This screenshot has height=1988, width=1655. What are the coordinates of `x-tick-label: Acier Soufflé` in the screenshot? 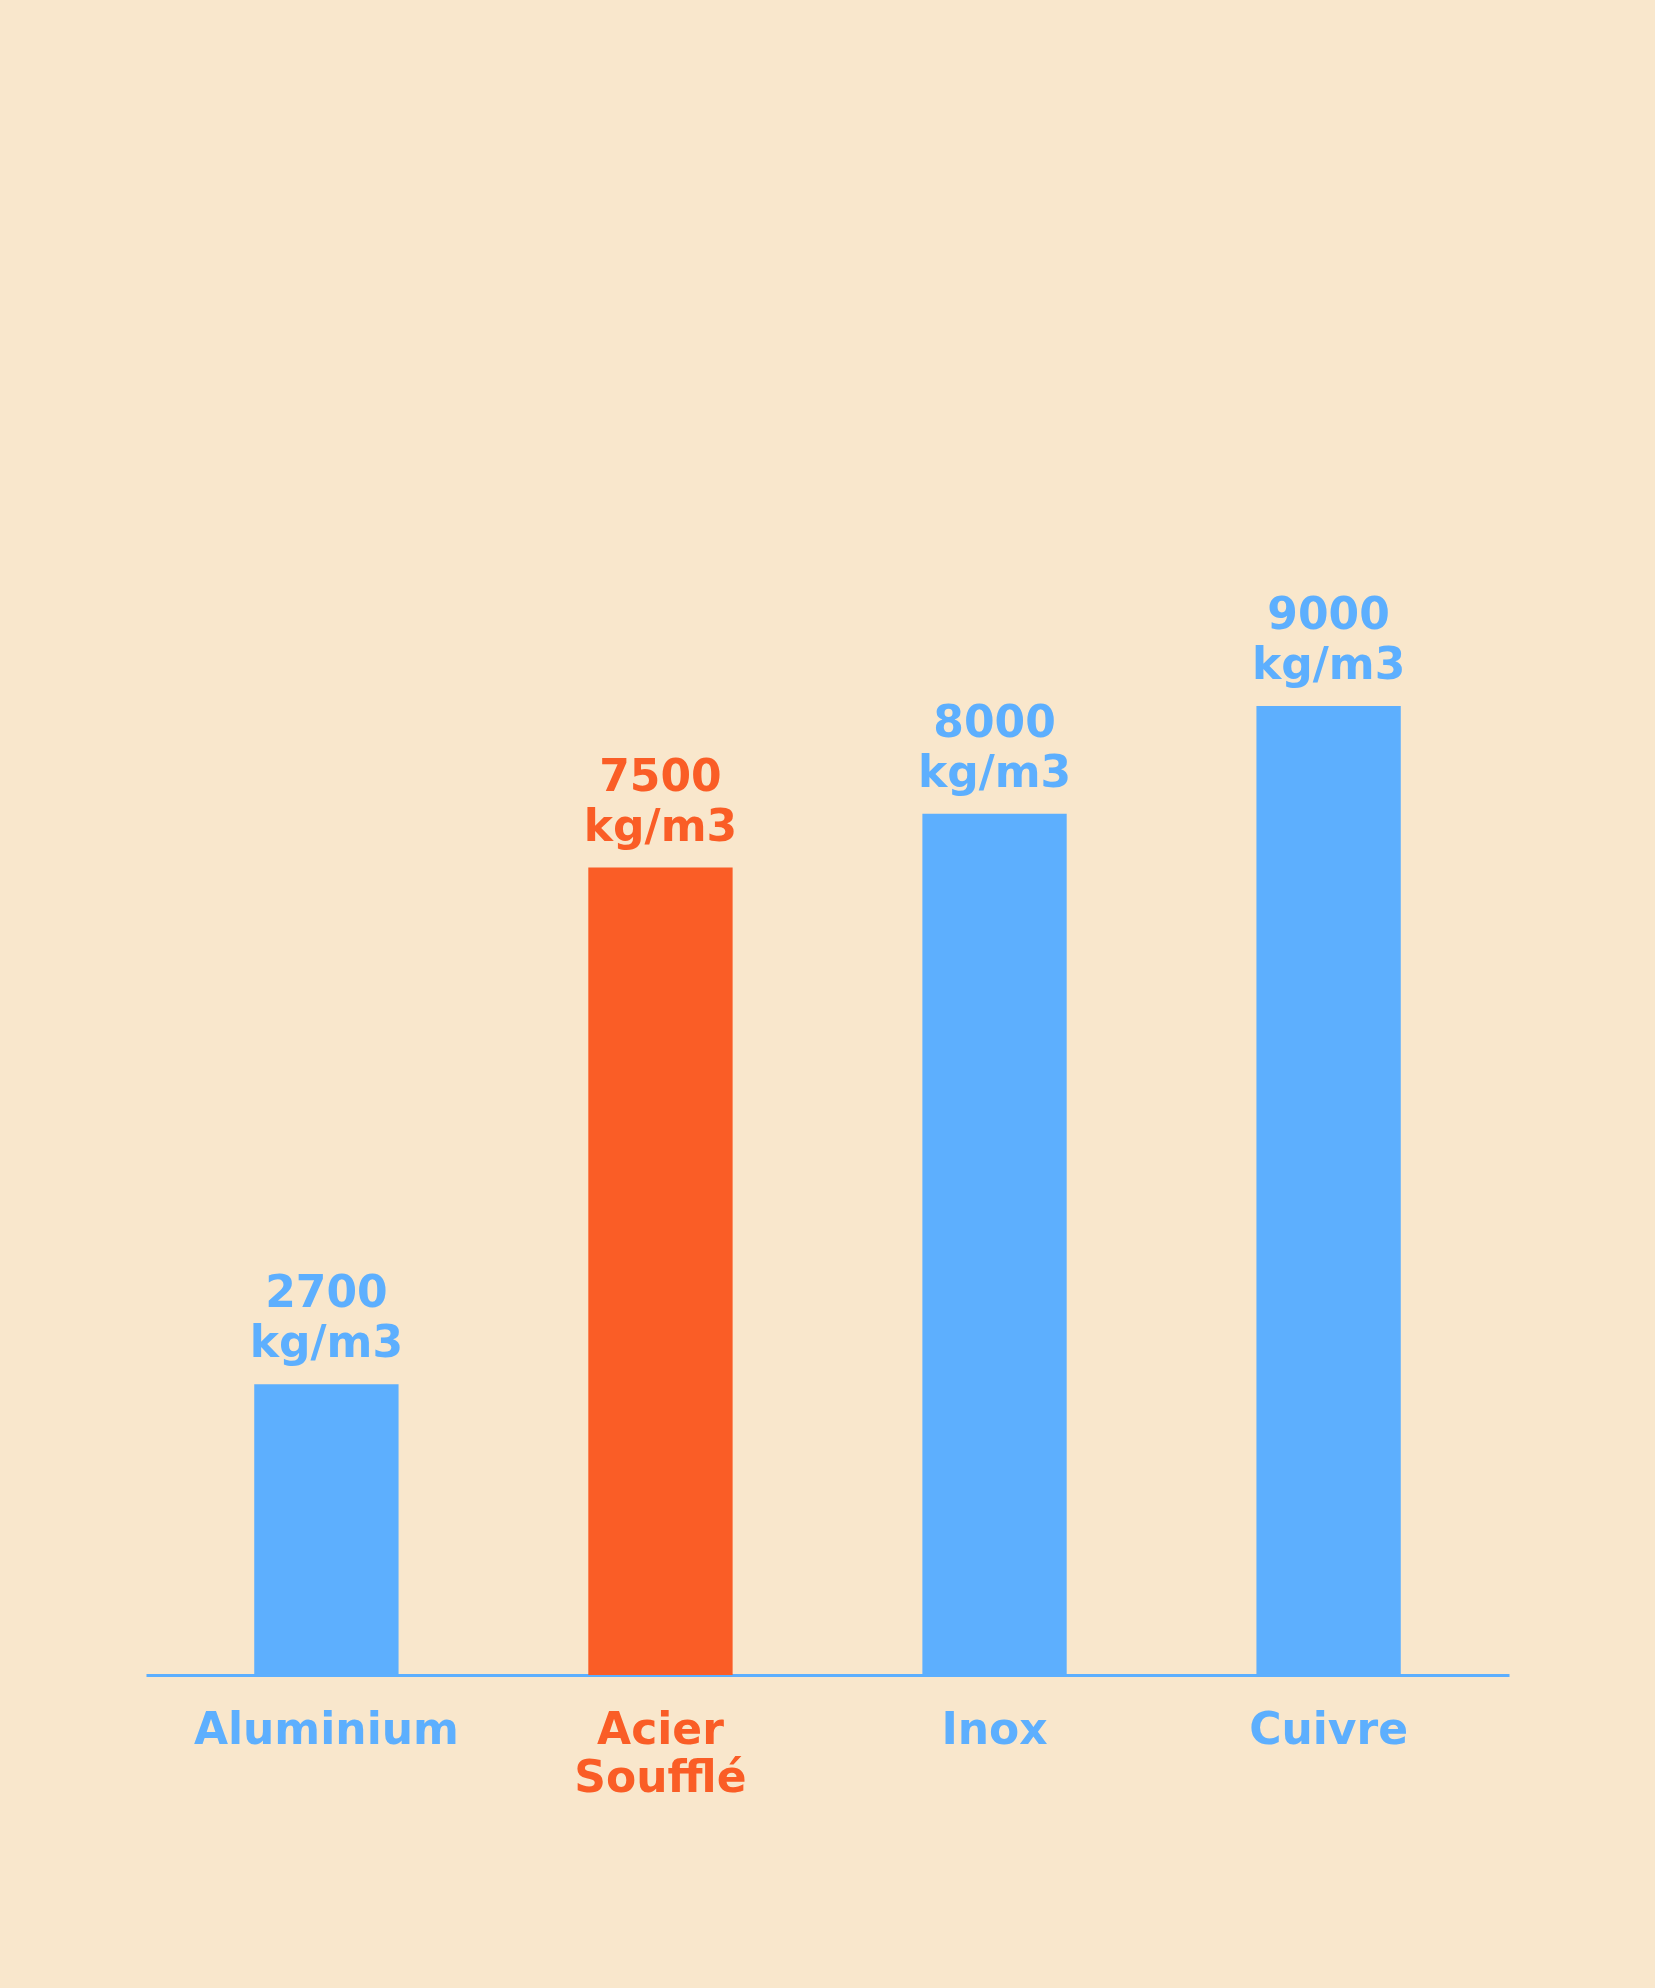 It's located at (660, 1752).